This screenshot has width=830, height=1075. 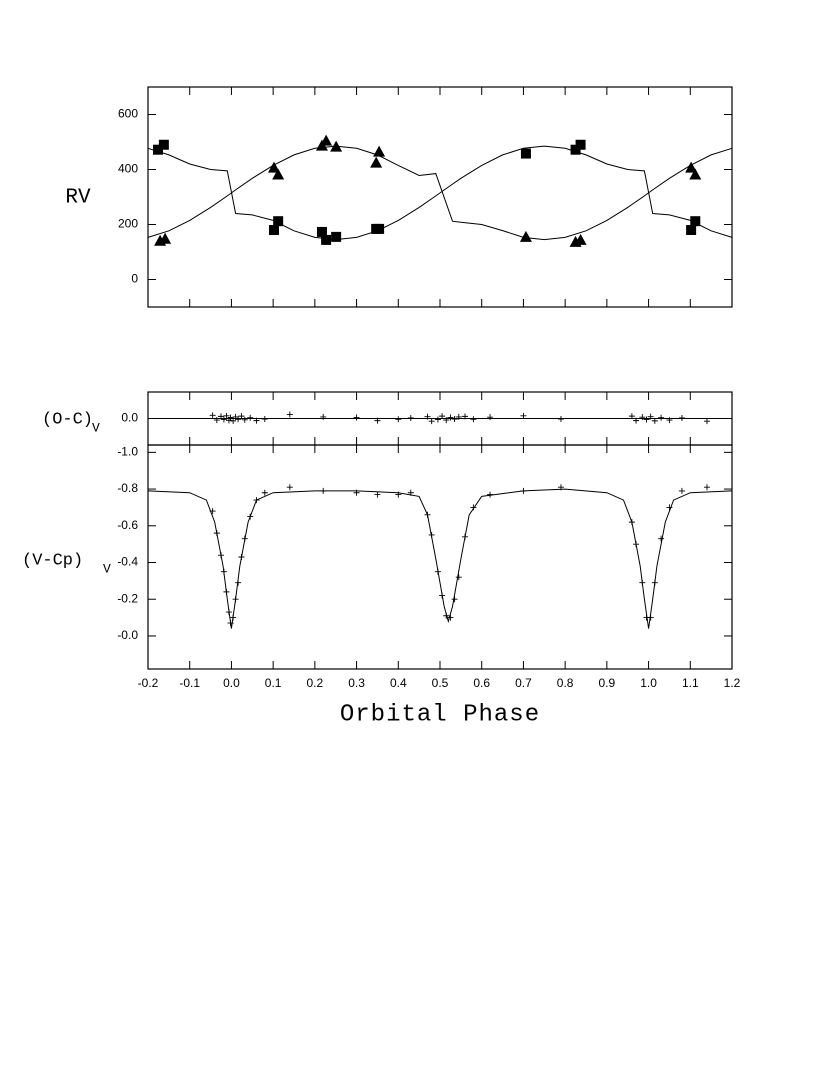 I want to click on y-tick-label: -0.4, so click(x=127, y=562).